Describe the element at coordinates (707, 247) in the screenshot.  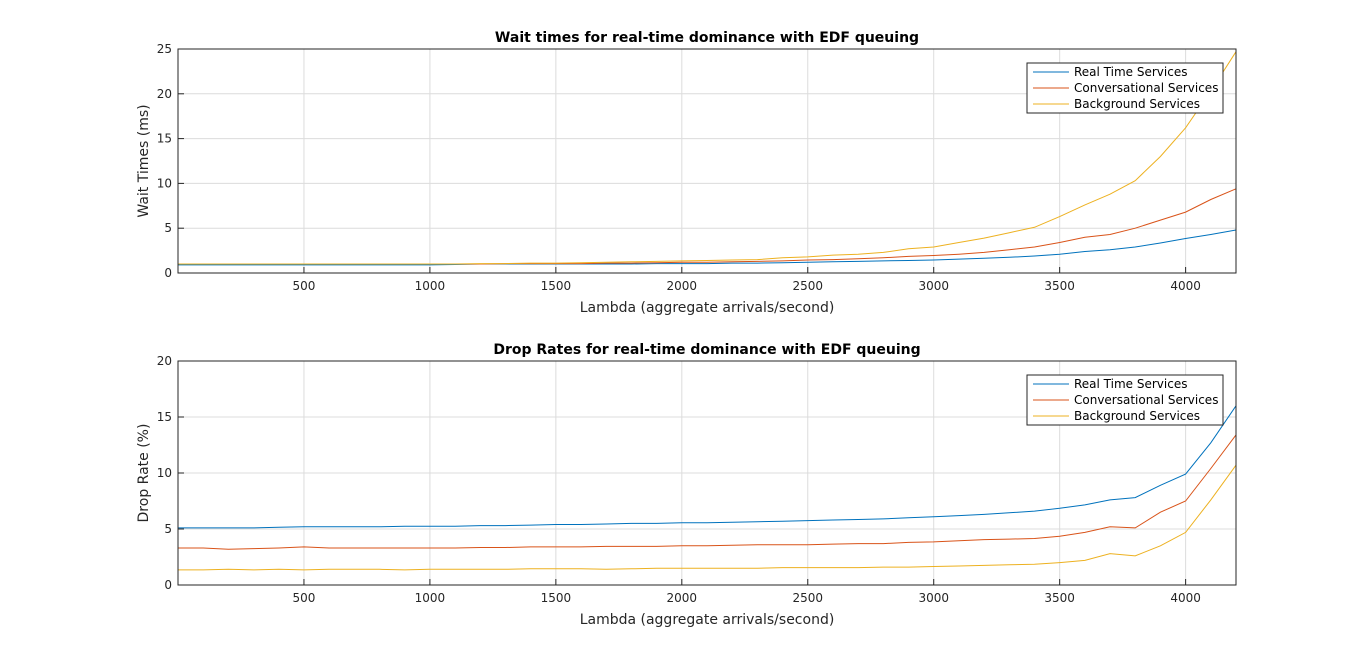
I see `wait-times-series-real-time-services` at that location.